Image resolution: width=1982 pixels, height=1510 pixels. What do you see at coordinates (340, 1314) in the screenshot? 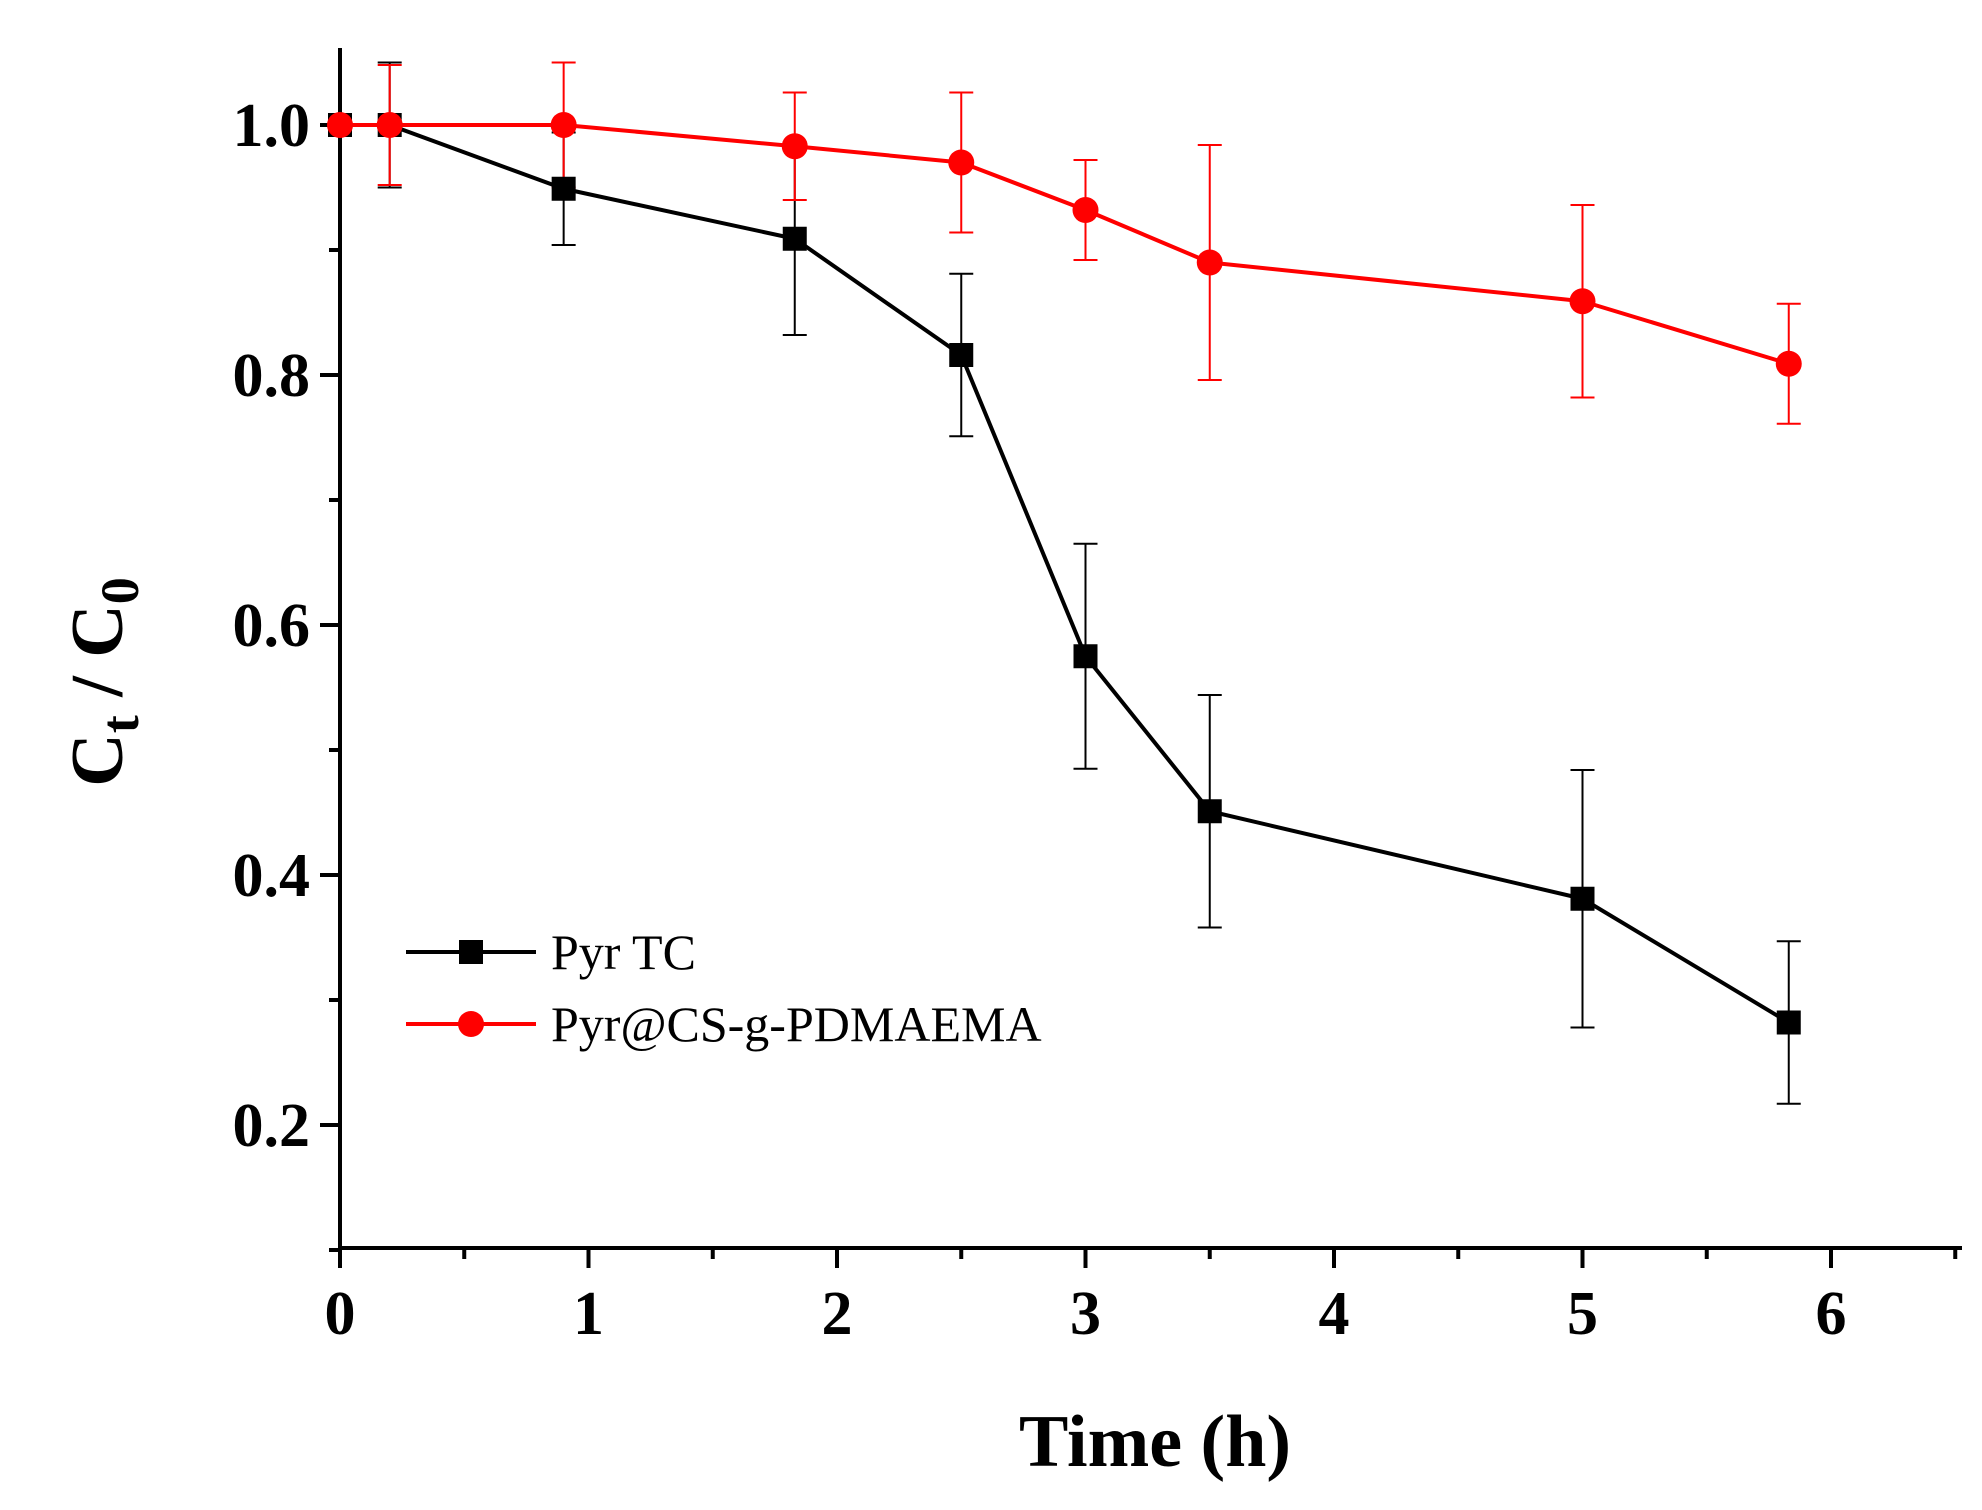
I see `x-tick-label: 0` at bounding box center [340, 1314].